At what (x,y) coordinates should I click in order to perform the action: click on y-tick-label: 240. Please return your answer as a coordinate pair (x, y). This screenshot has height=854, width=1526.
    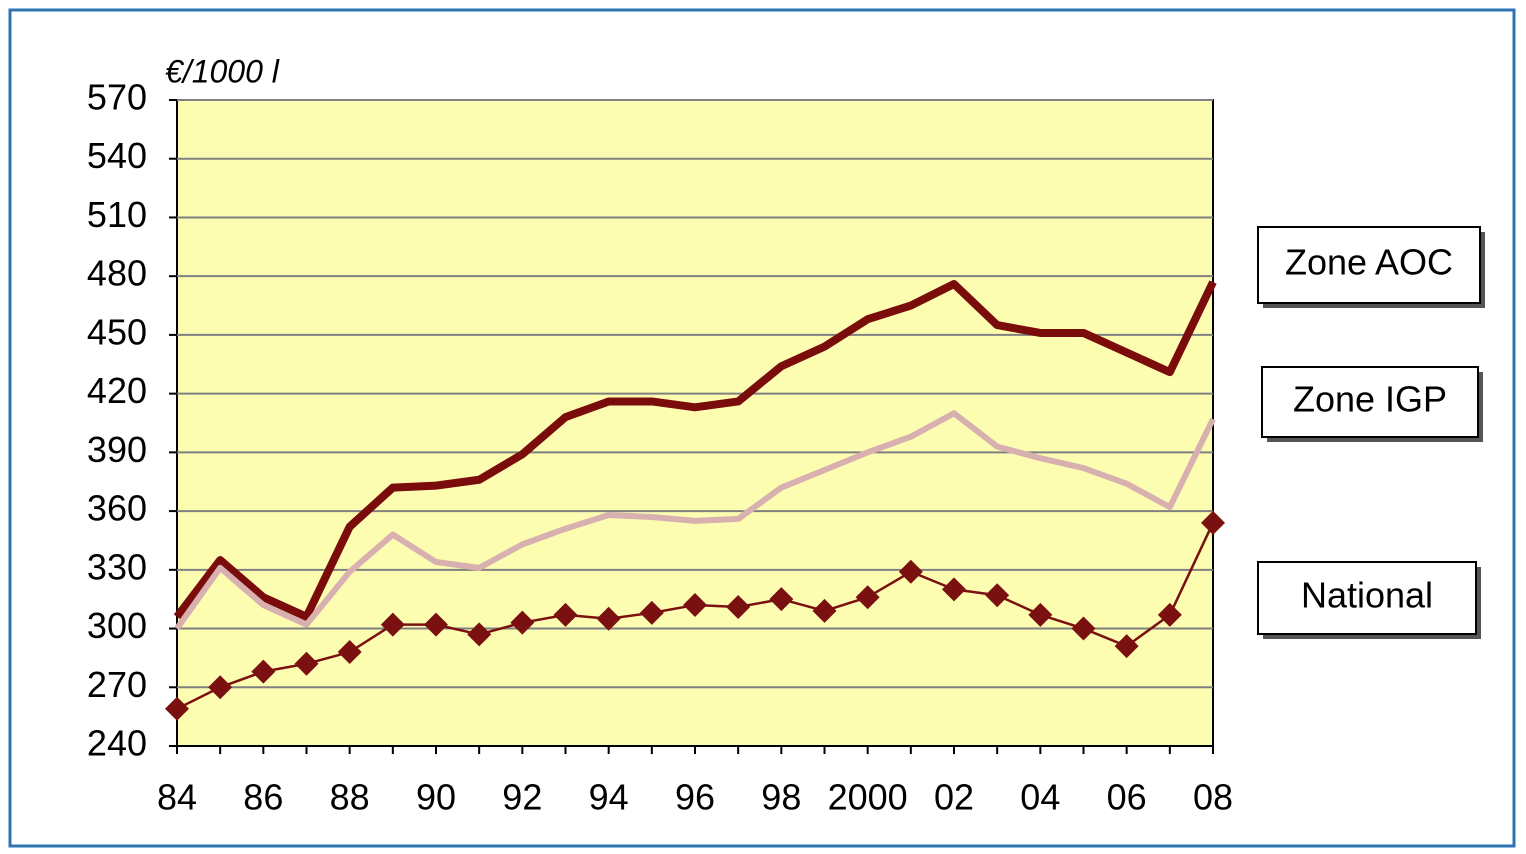
    Looking at the image, I should click on (117, 743).